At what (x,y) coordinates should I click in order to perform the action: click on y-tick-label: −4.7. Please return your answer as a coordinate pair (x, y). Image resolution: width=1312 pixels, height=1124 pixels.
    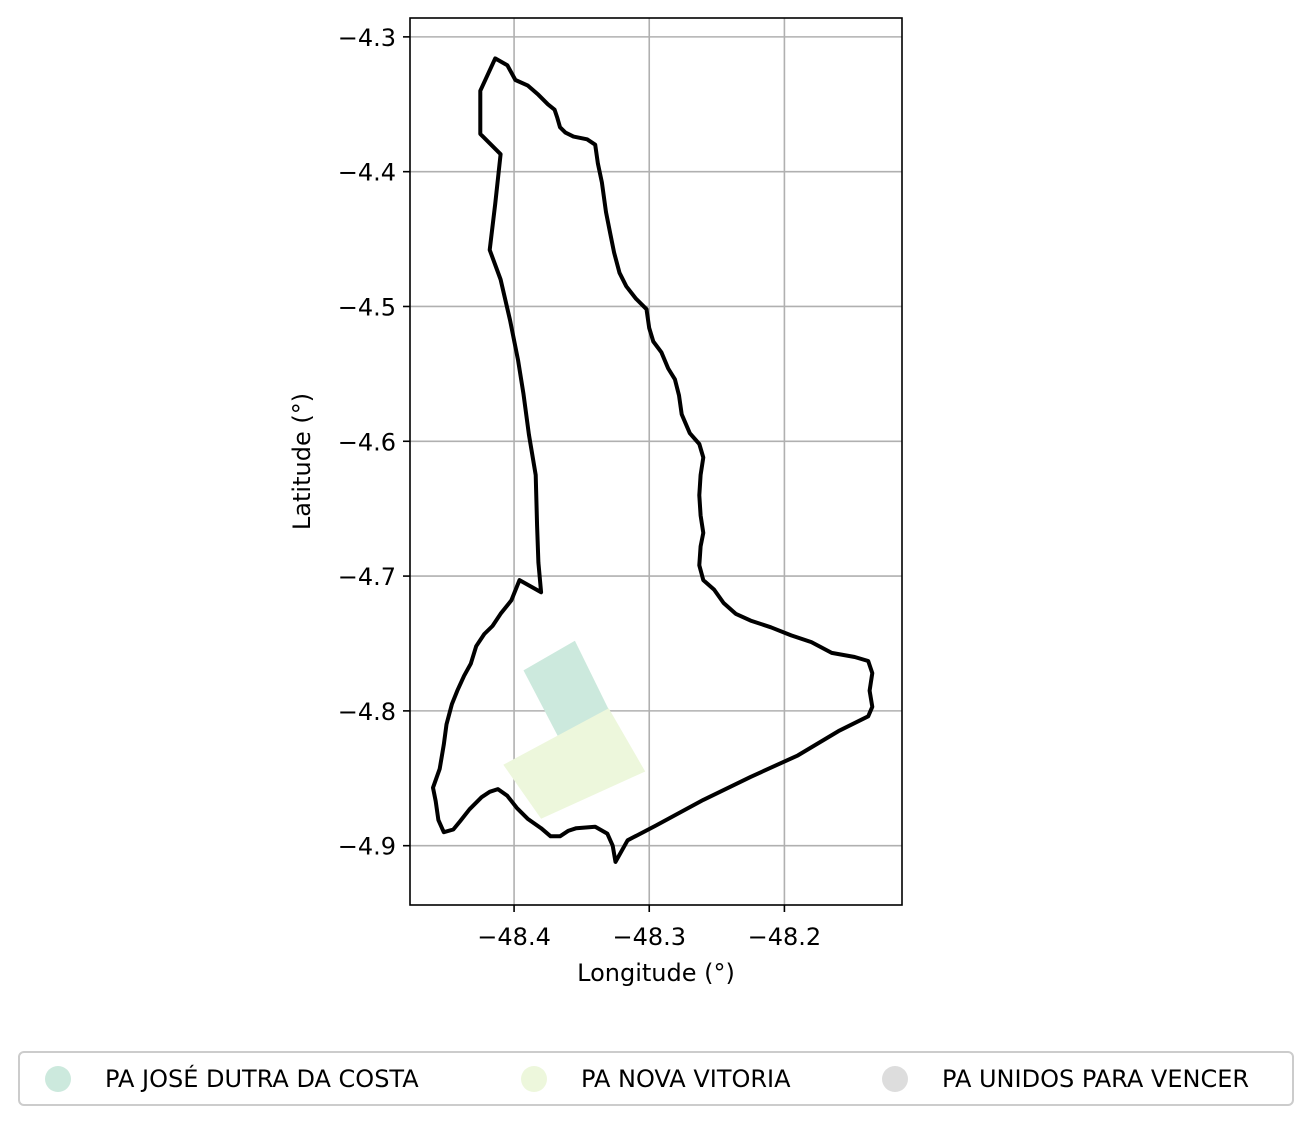
    Looking at the image, I should click on (367, 577).